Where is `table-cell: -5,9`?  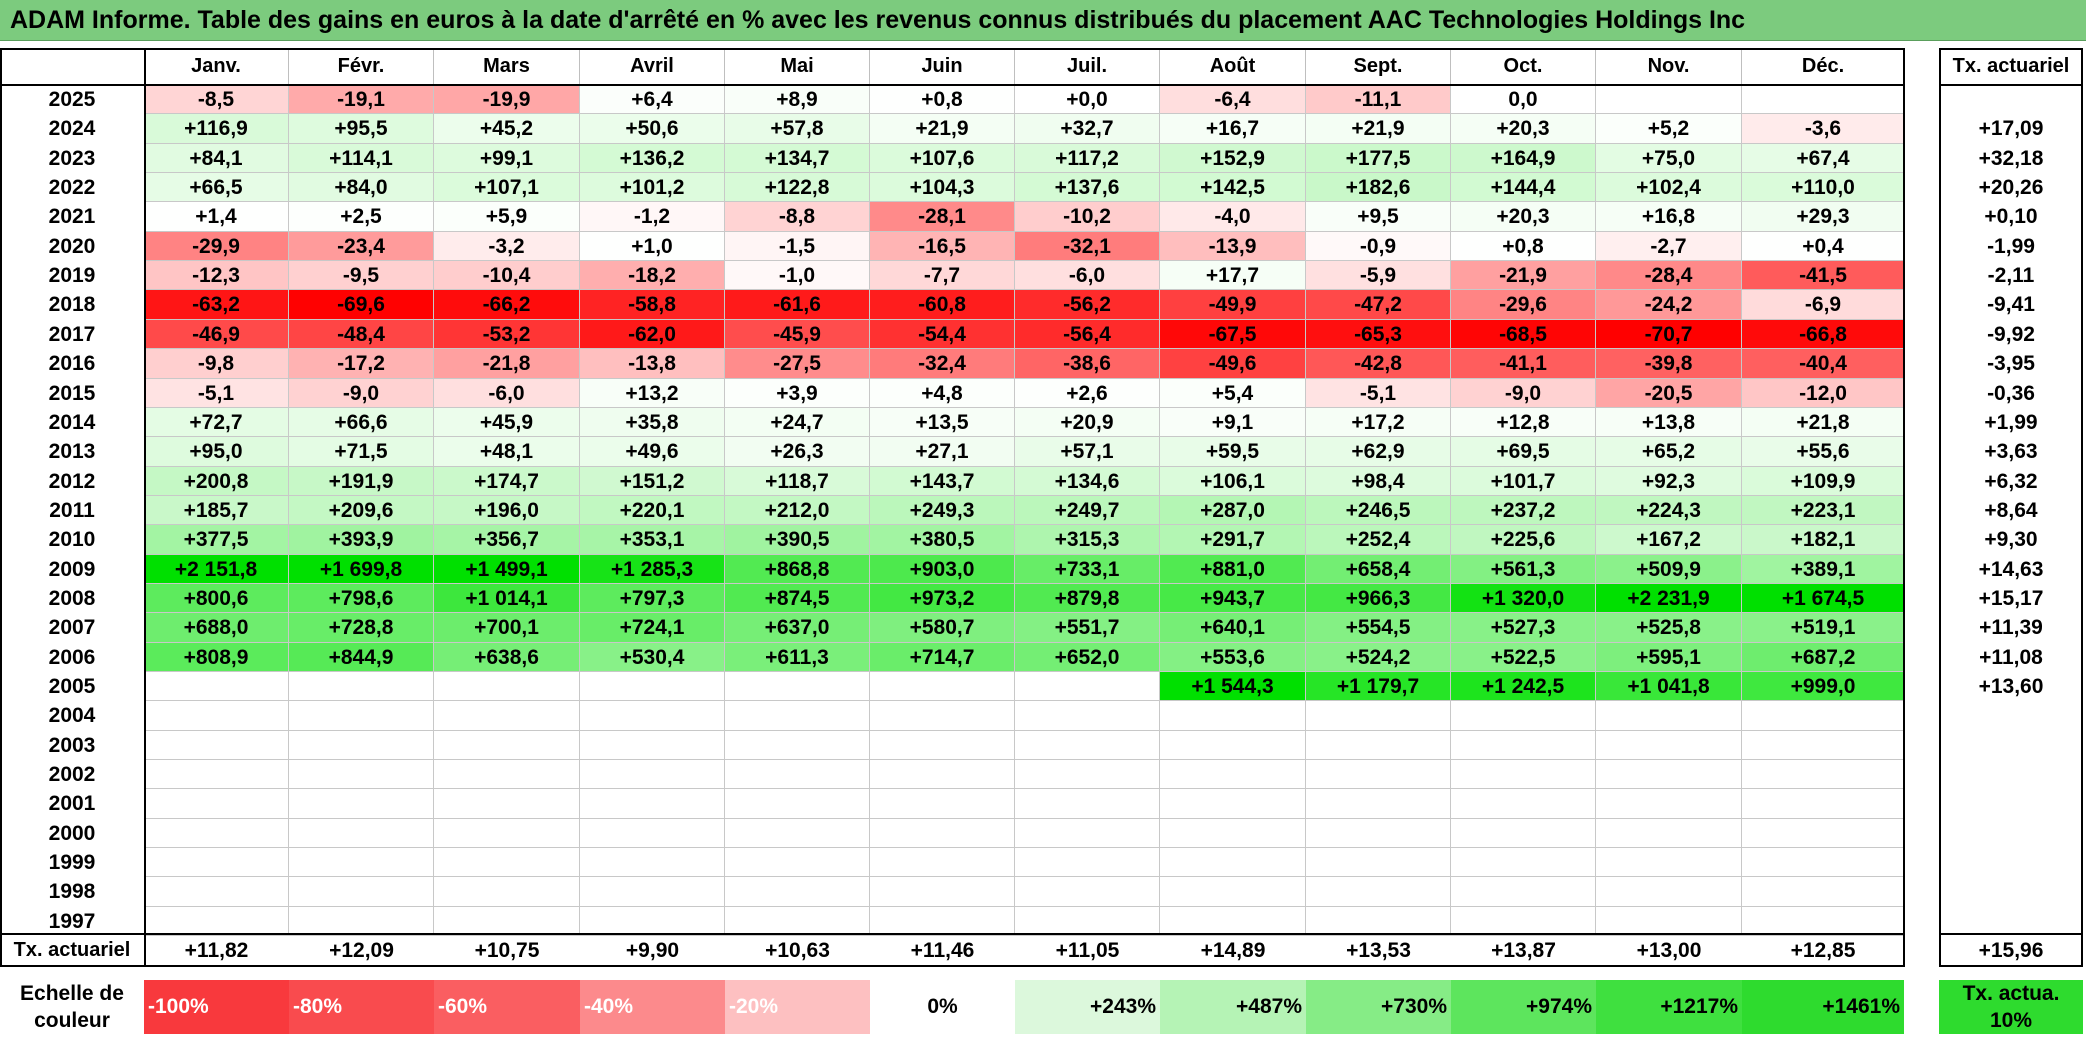
table-cell: -5,9 is located at coordinates (1378, 275).